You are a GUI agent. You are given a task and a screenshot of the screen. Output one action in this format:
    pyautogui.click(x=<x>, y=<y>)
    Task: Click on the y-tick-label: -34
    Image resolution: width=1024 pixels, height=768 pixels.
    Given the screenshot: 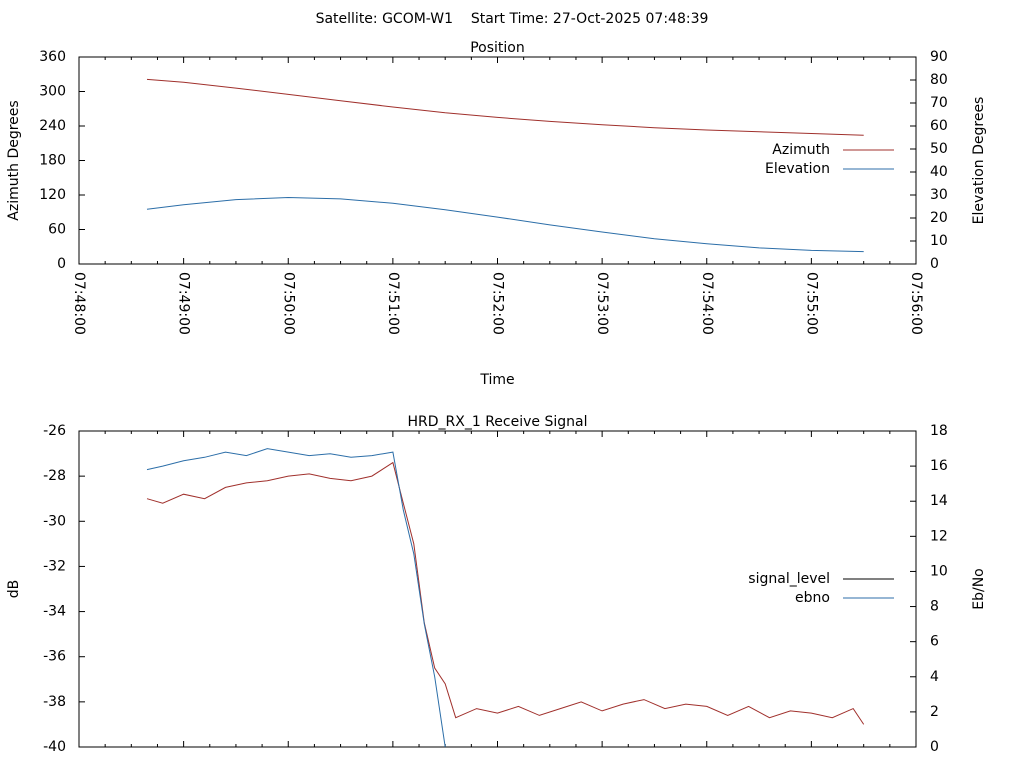 What is the action you would take?
    pyautogui.click(x=54, y=612)
    